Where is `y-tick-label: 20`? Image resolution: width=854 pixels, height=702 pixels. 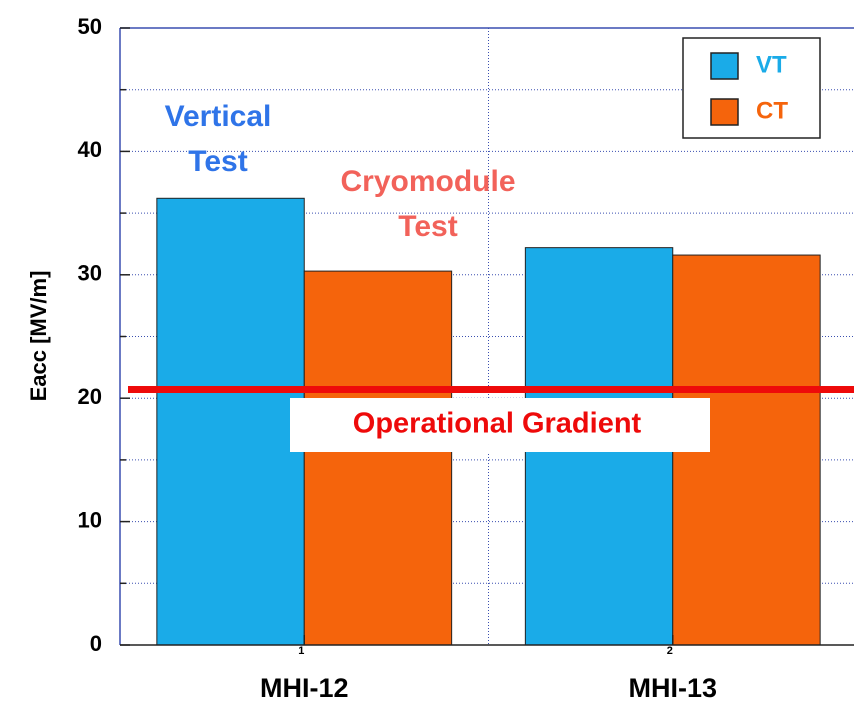
y-tick-label: 20 is located at coordinates (90, 396).